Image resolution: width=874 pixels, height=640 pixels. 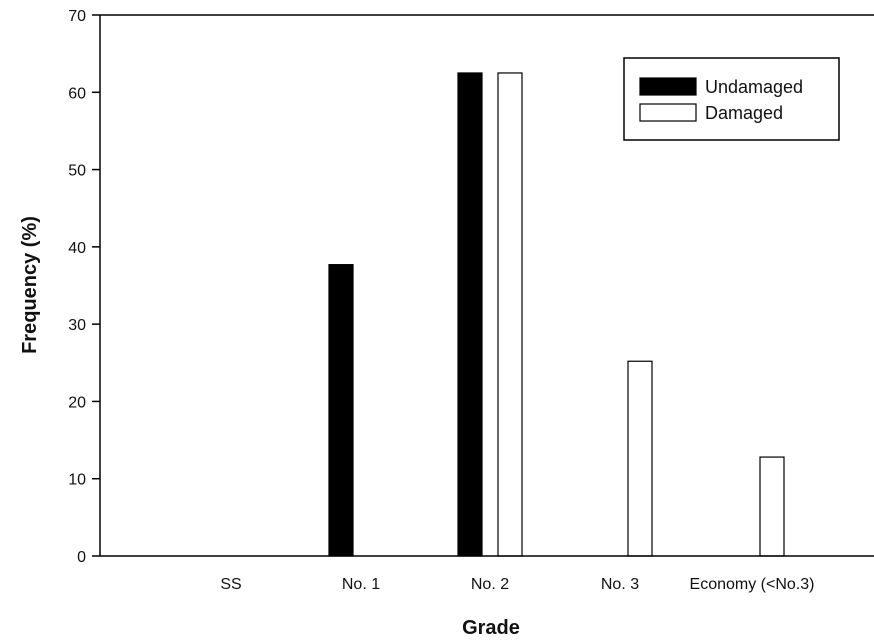 What do you see at coordinates (491, 628) in the screenshot?
I see `x-axis-title: Grade` at bounding box center [491, 628].